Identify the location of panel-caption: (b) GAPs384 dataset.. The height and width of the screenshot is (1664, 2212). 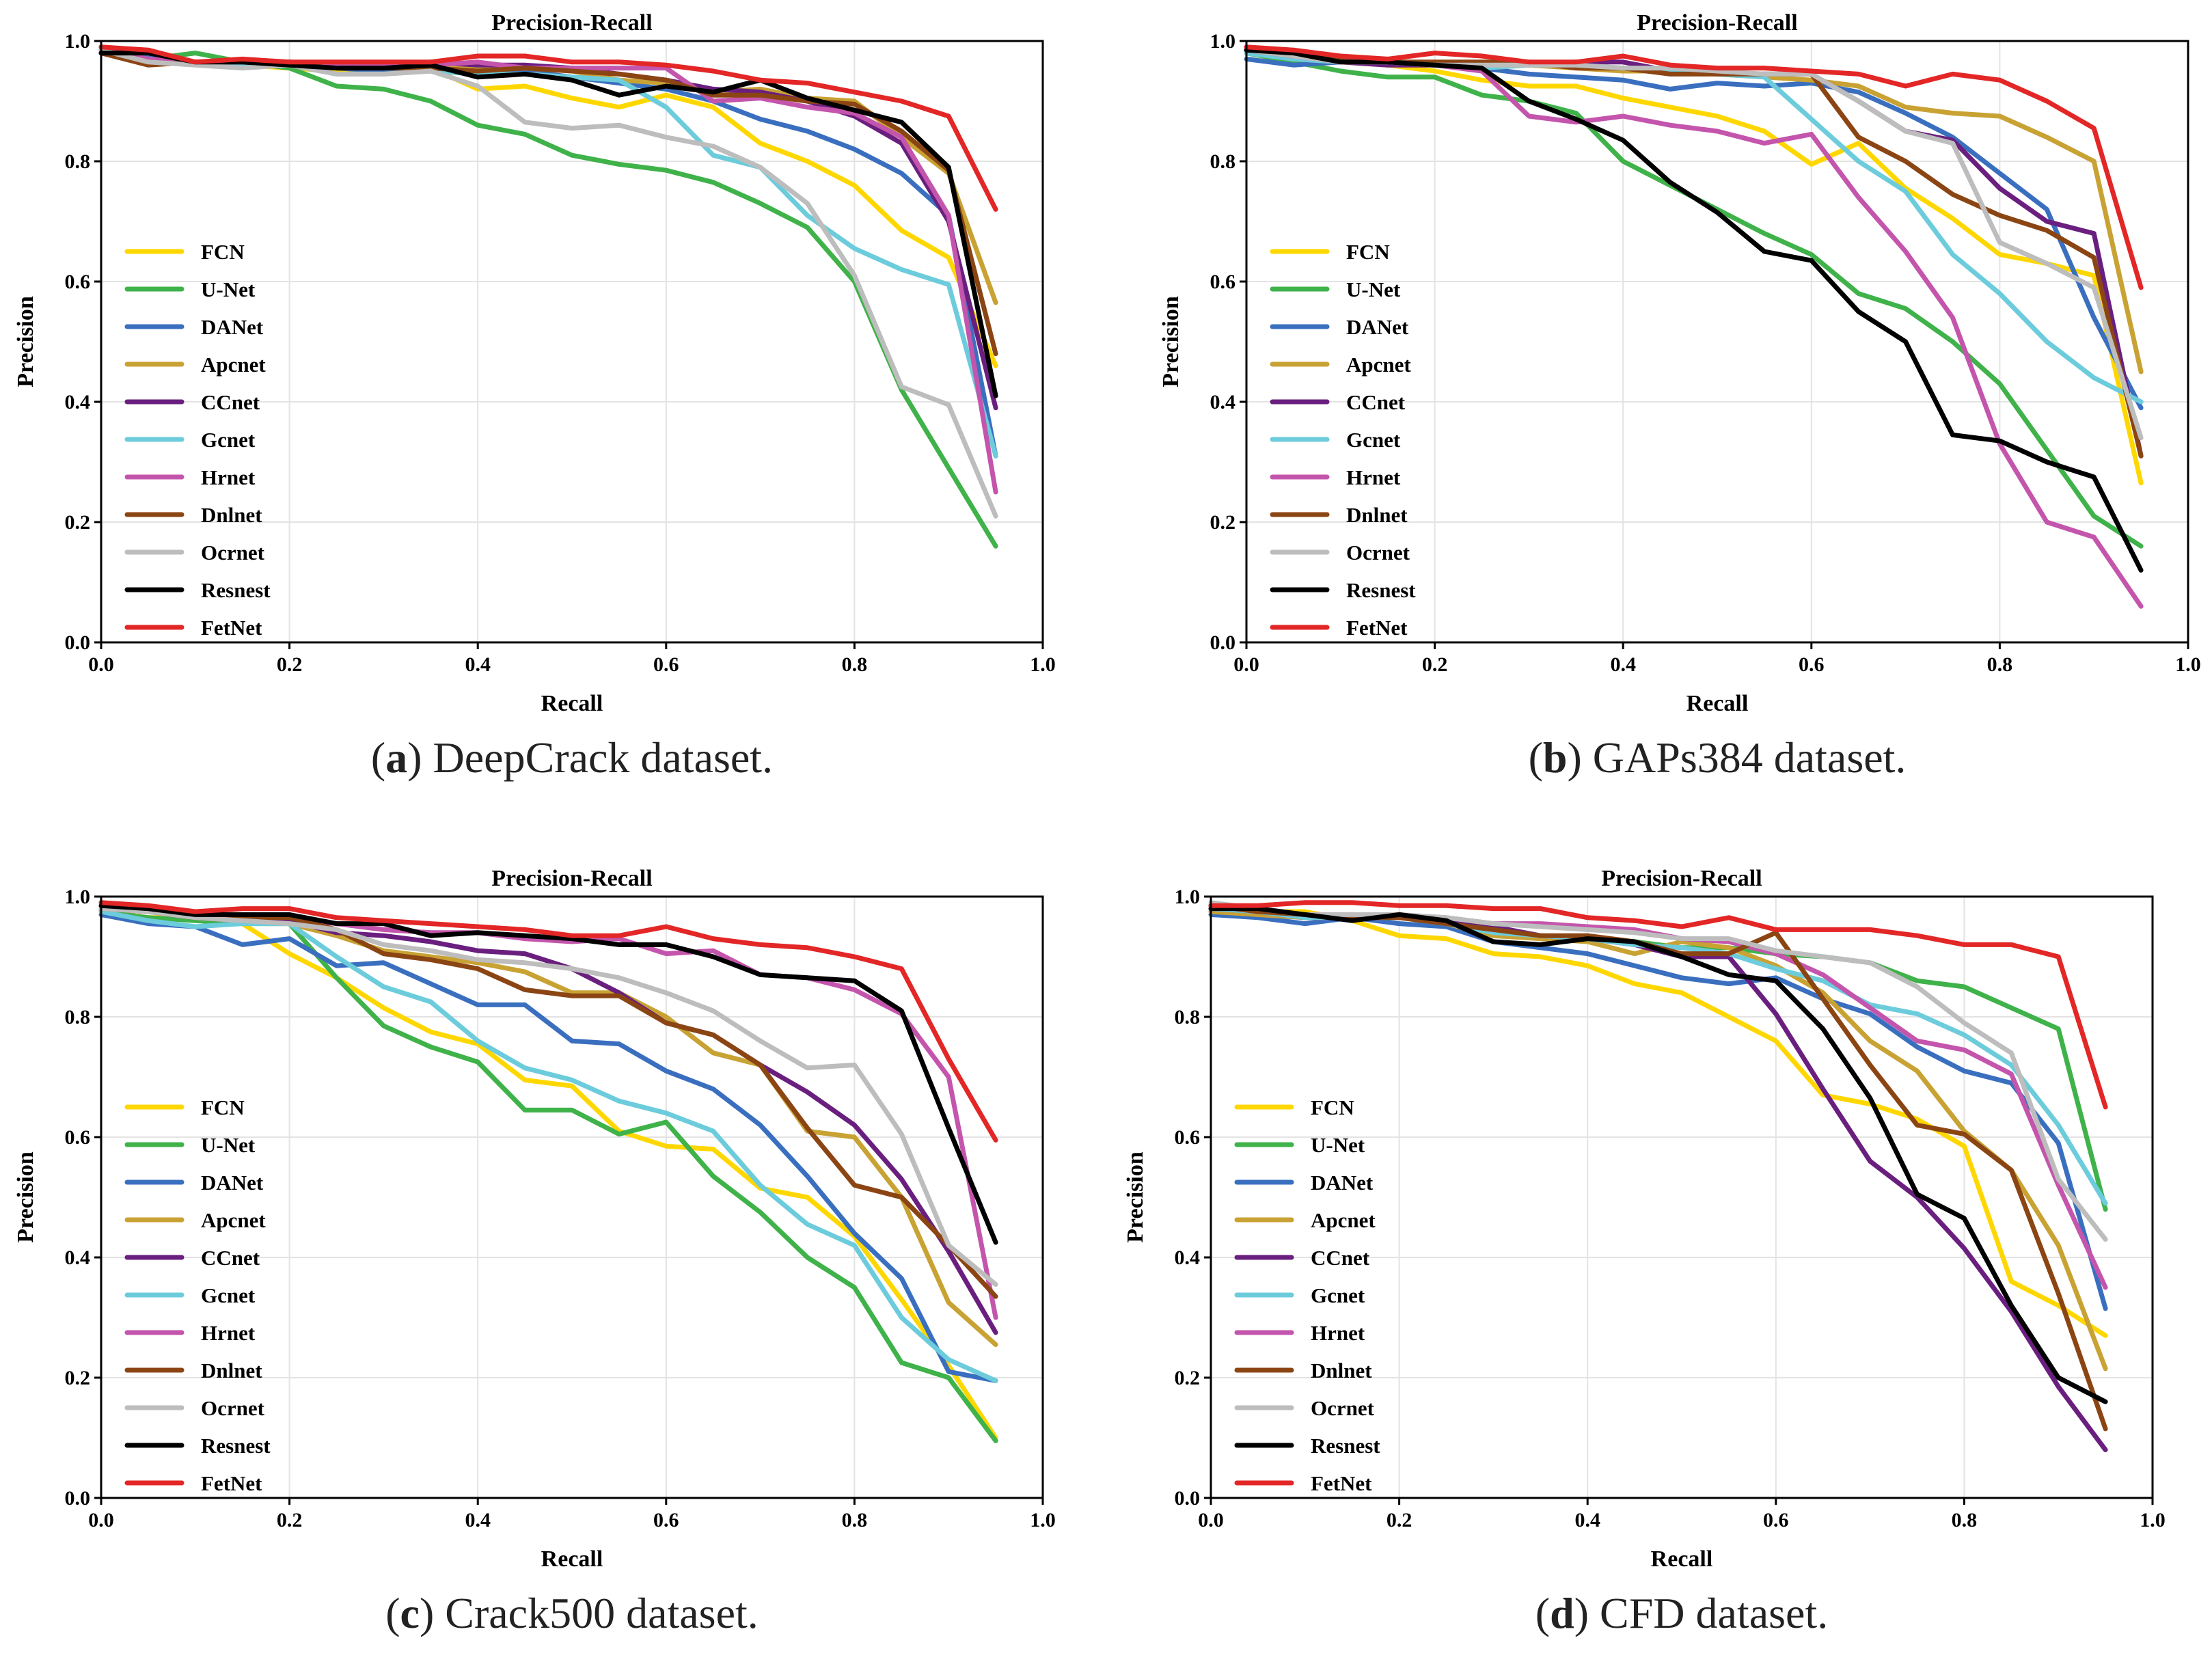
(1718, 758).